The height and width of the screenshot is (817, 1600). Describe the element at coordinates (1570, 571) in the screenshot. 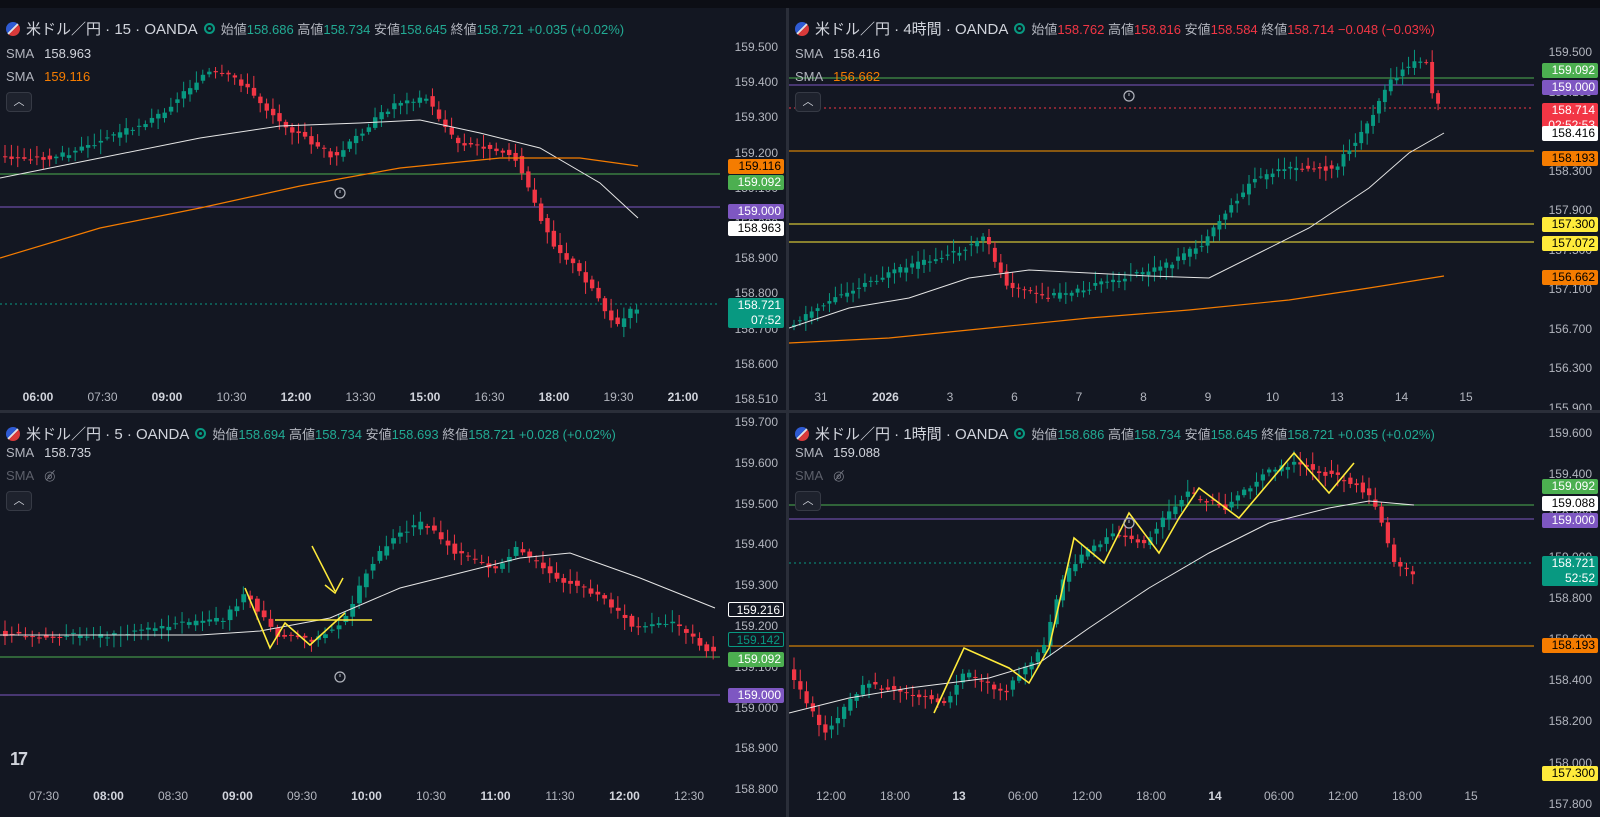

I see `price-tag: 158.721 52:52` at that location.